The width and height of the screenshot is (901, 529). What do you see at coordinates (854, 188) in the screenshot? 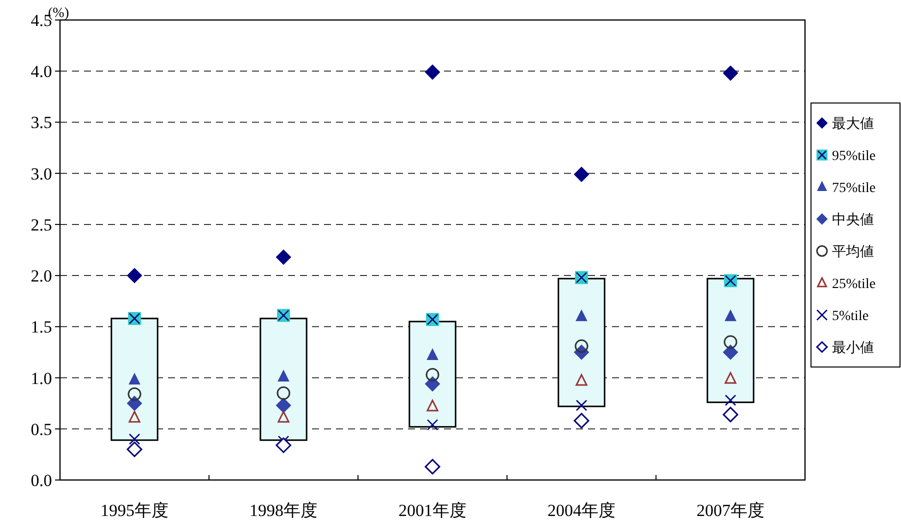
I see `legend-label: 75%tile` at bounding box center [854, 188].